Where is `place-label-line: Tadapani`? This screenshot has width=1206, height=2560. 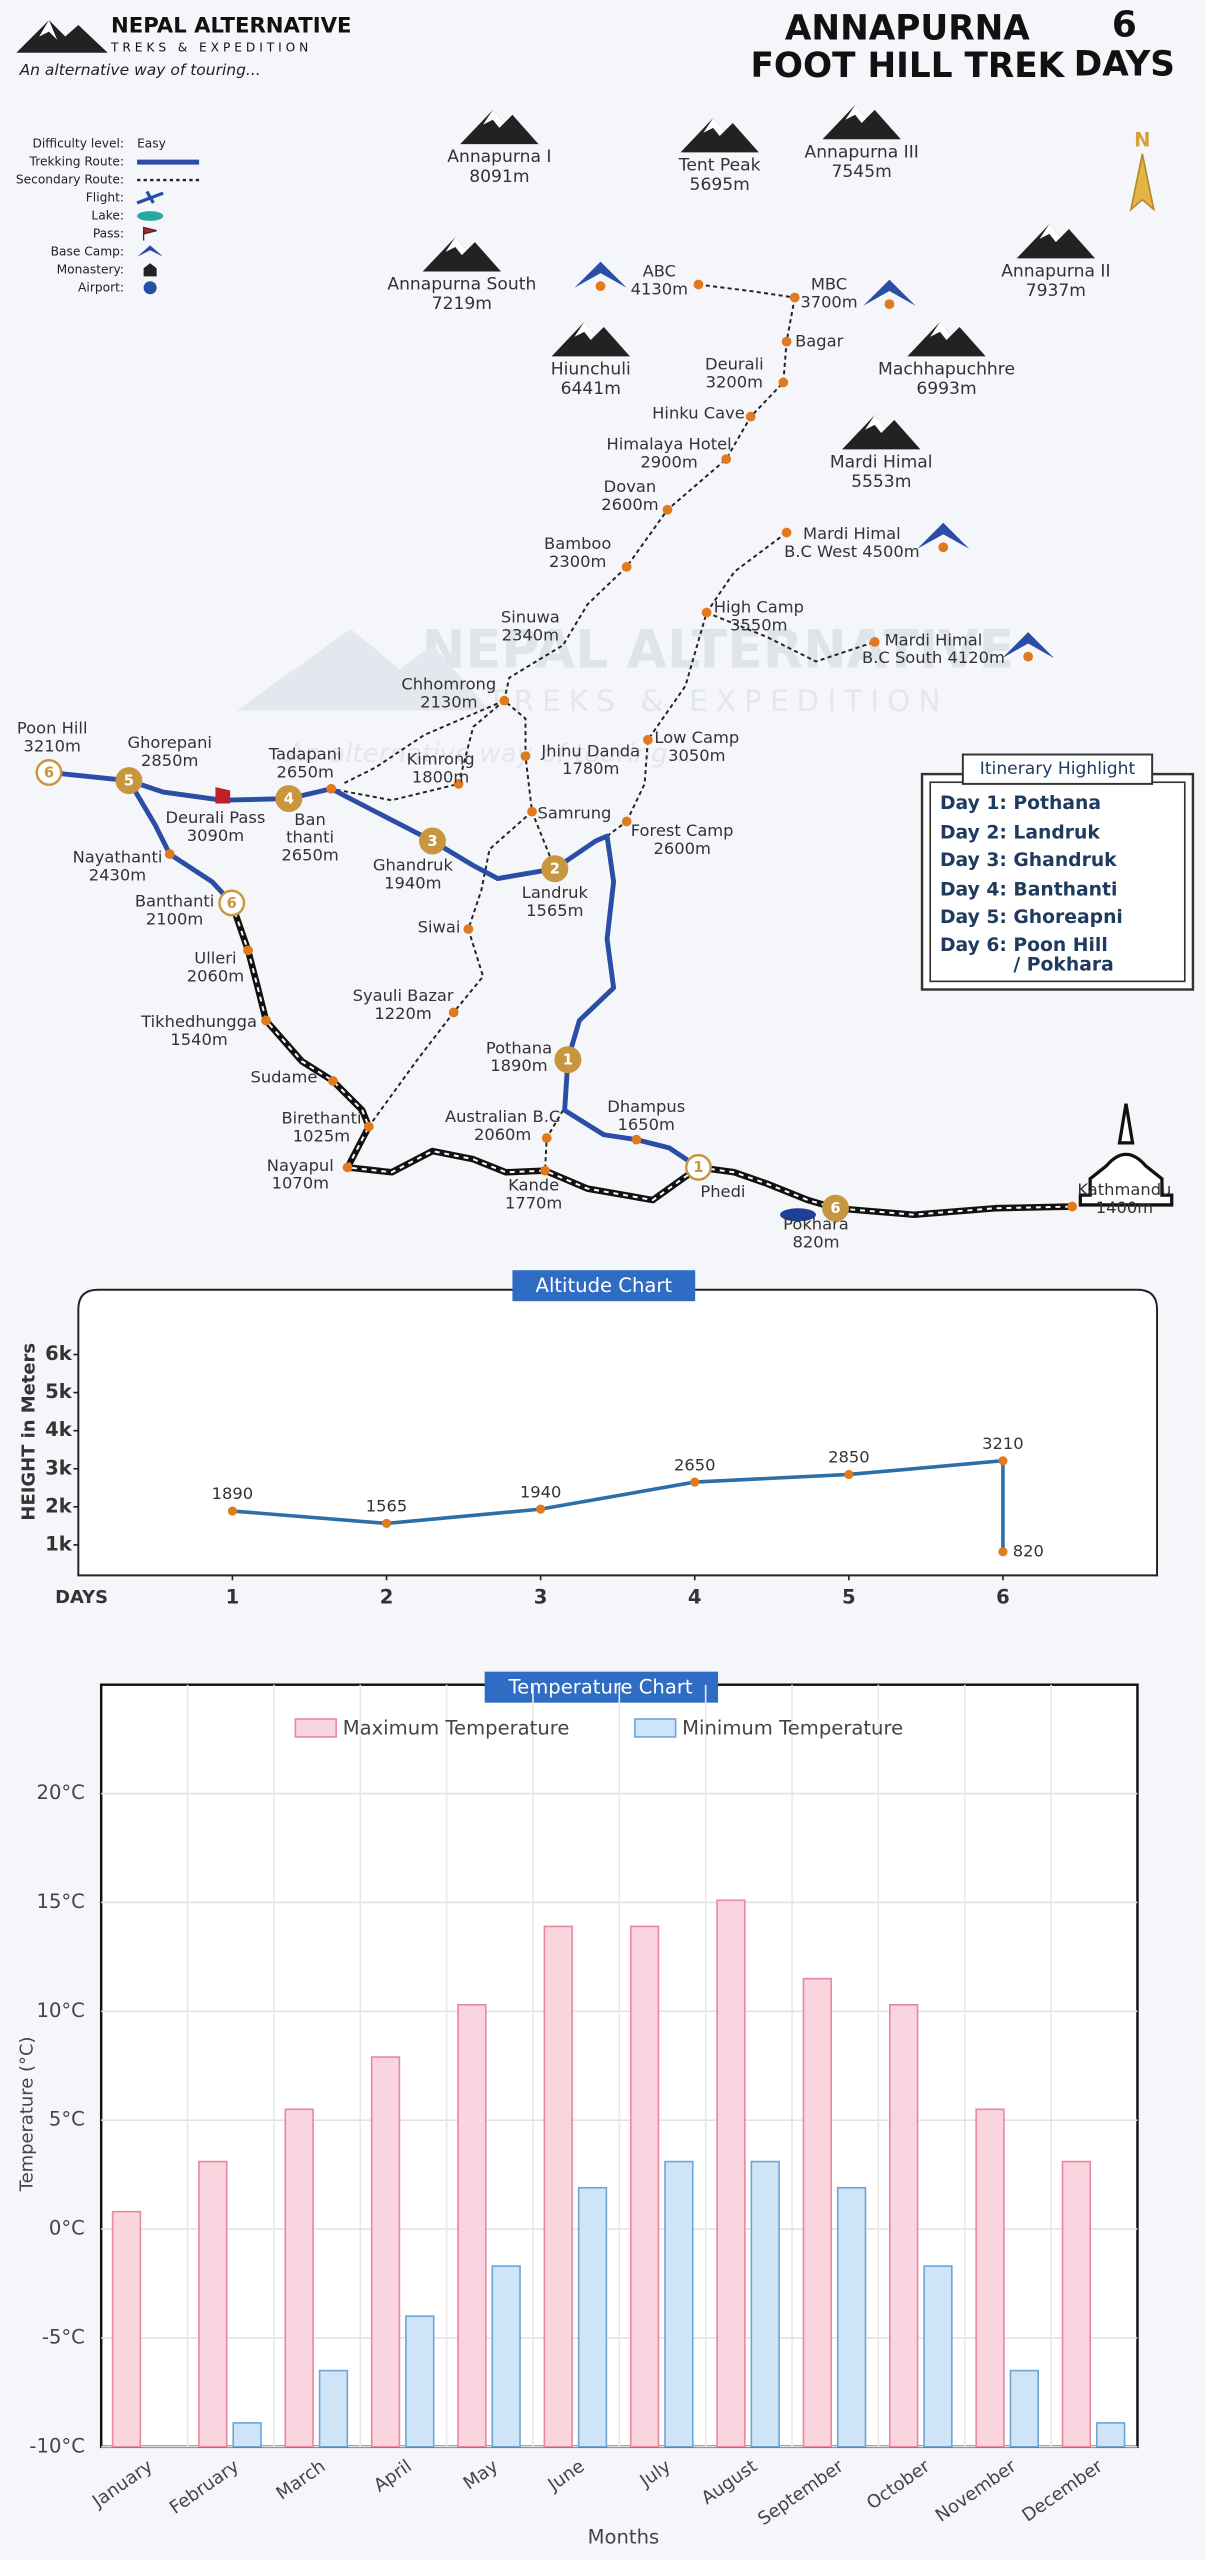 place-label-line: Tadapani is located at coordinates (305, 753).